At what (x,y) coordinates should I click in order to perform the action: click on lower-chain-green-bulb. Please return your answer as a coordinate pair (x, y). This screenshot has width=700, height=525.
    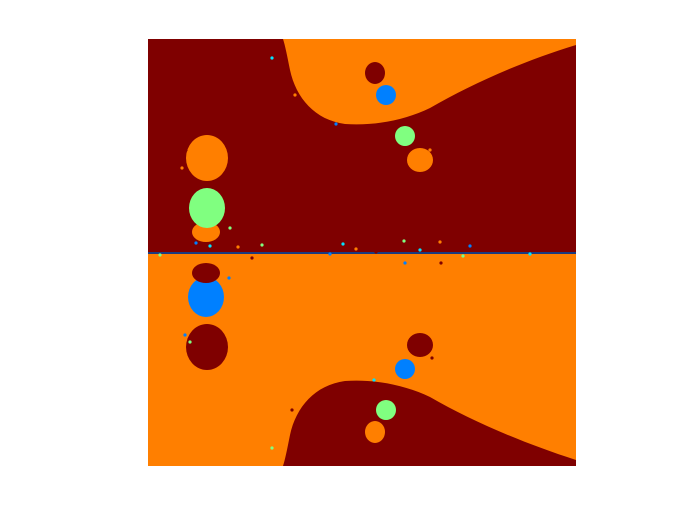
    Looking at the image, I should click on (386, 410).